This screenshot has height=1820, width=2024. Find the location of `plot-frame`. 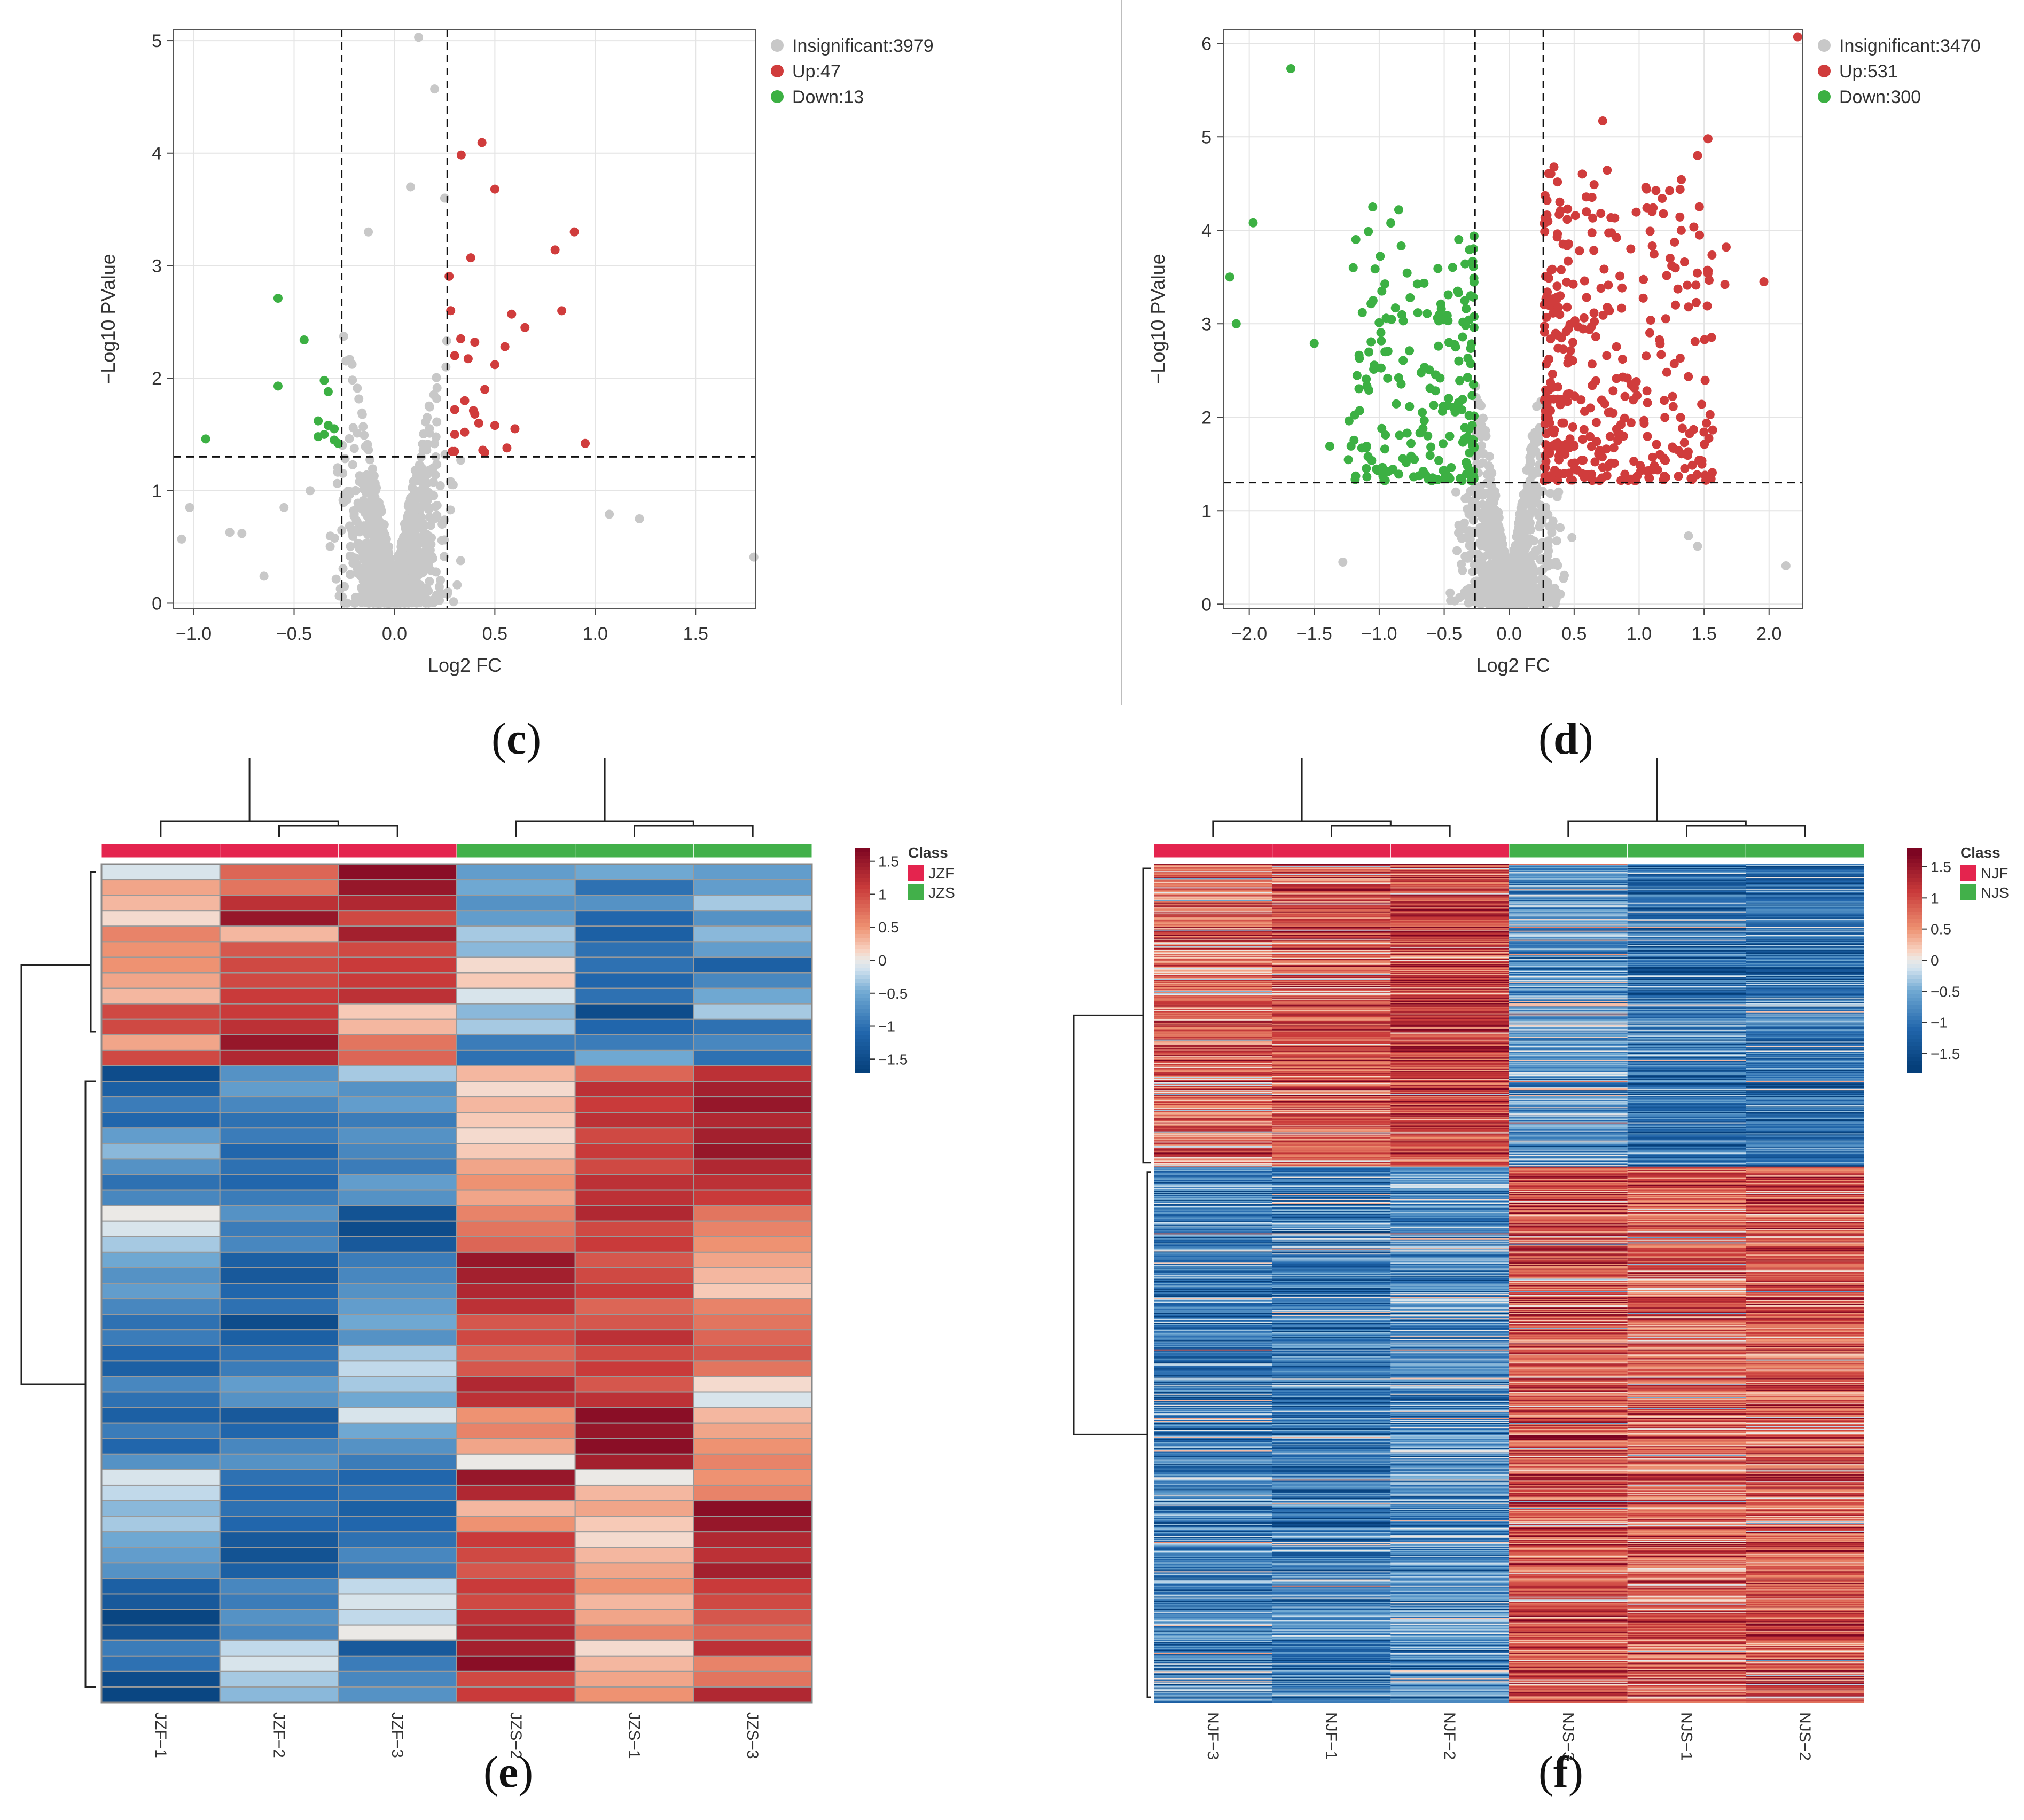

plot-frame is located at coordinates (464, 319).